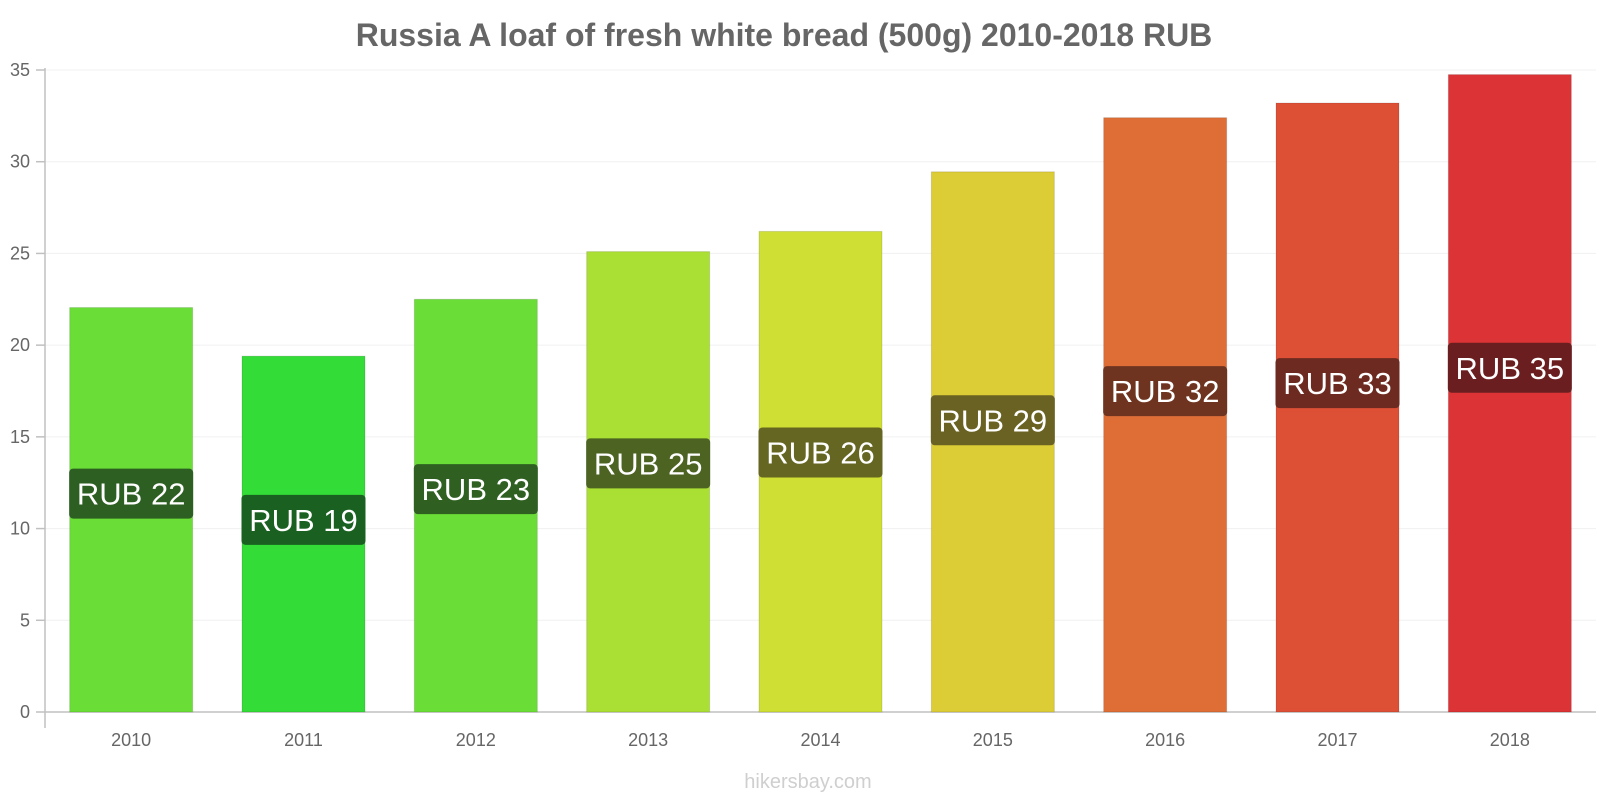  I want to click on y-tick-label: 15, so click(20, 437).